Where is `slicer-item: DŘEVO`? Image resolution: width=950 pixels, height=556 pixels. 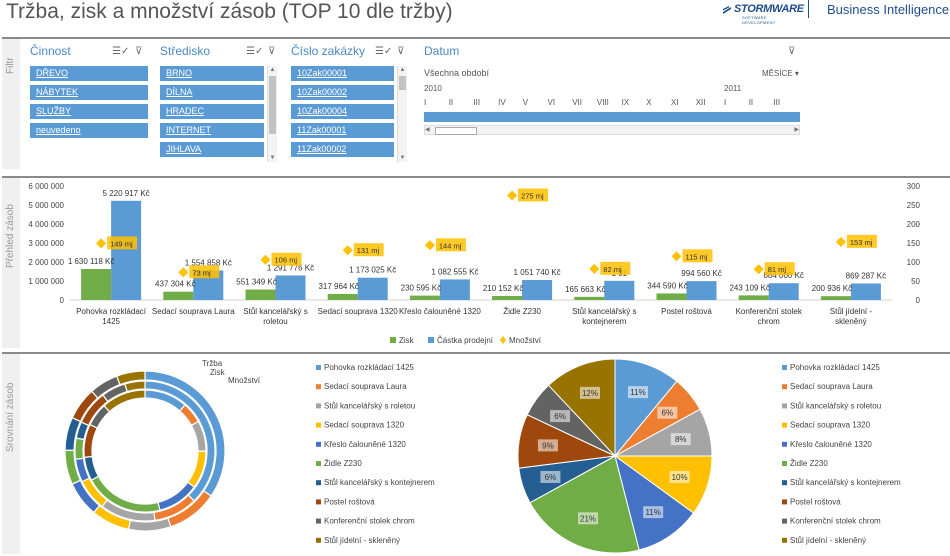 slicer-item: DŘEVO is located at coordinates (89, 73).